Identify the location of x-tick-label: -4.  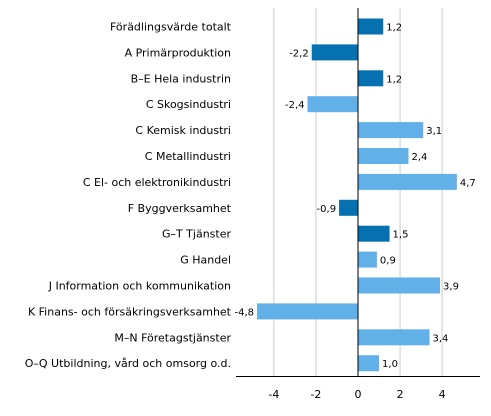
(273, 394).